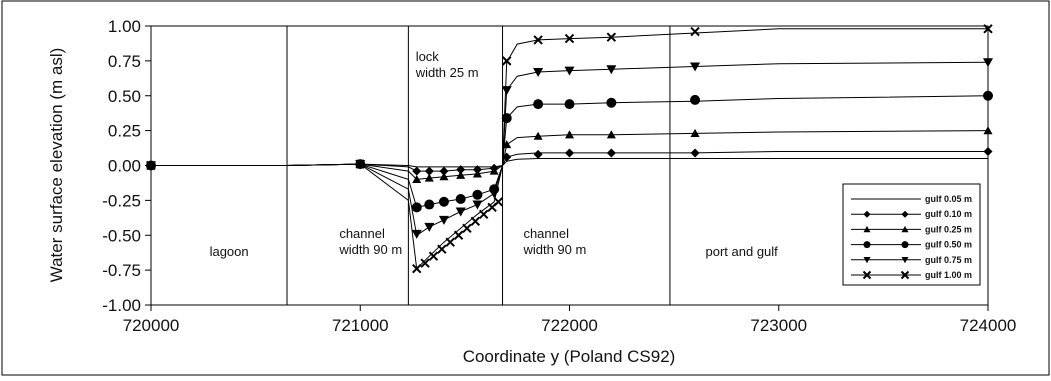 The image size is (1051, 381). Describe the element at coordinates (447, 64) in the screenshot. I see `region-label: lock width 25 m` at that location.